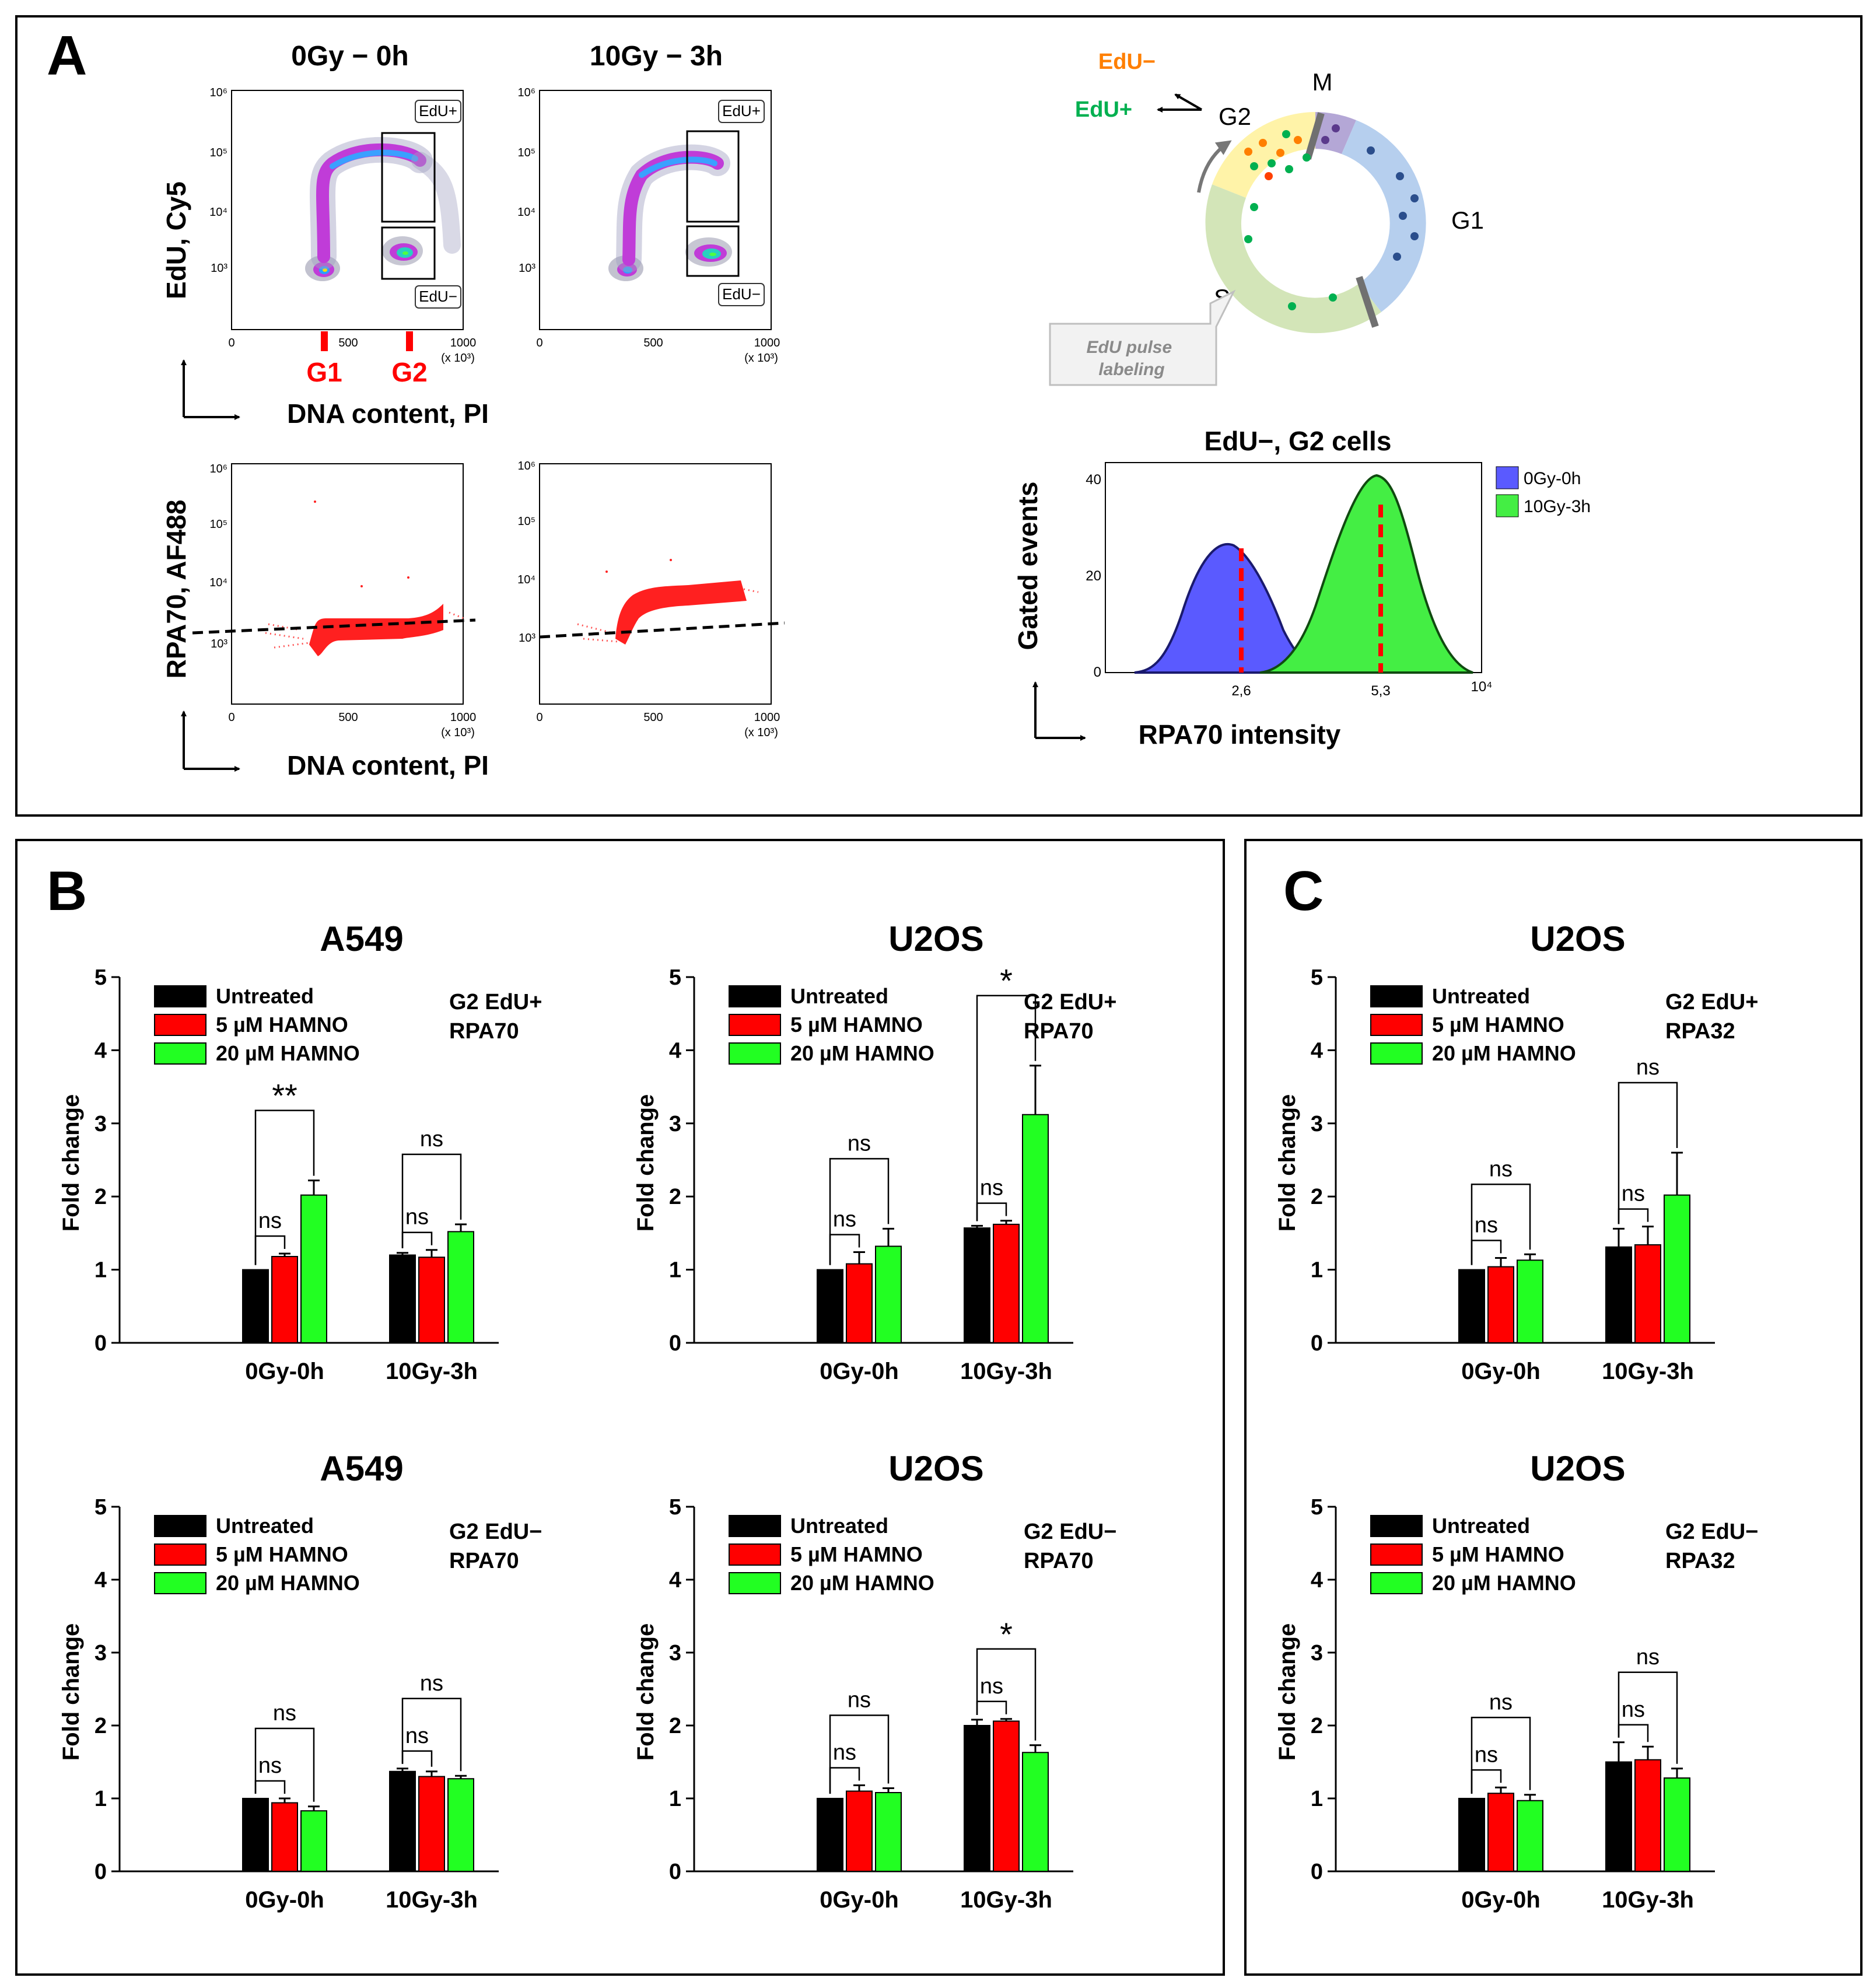  Describe the element at coordinates (935, 1468) in the screenshot. I see `chart-title: U2OS` at that location.